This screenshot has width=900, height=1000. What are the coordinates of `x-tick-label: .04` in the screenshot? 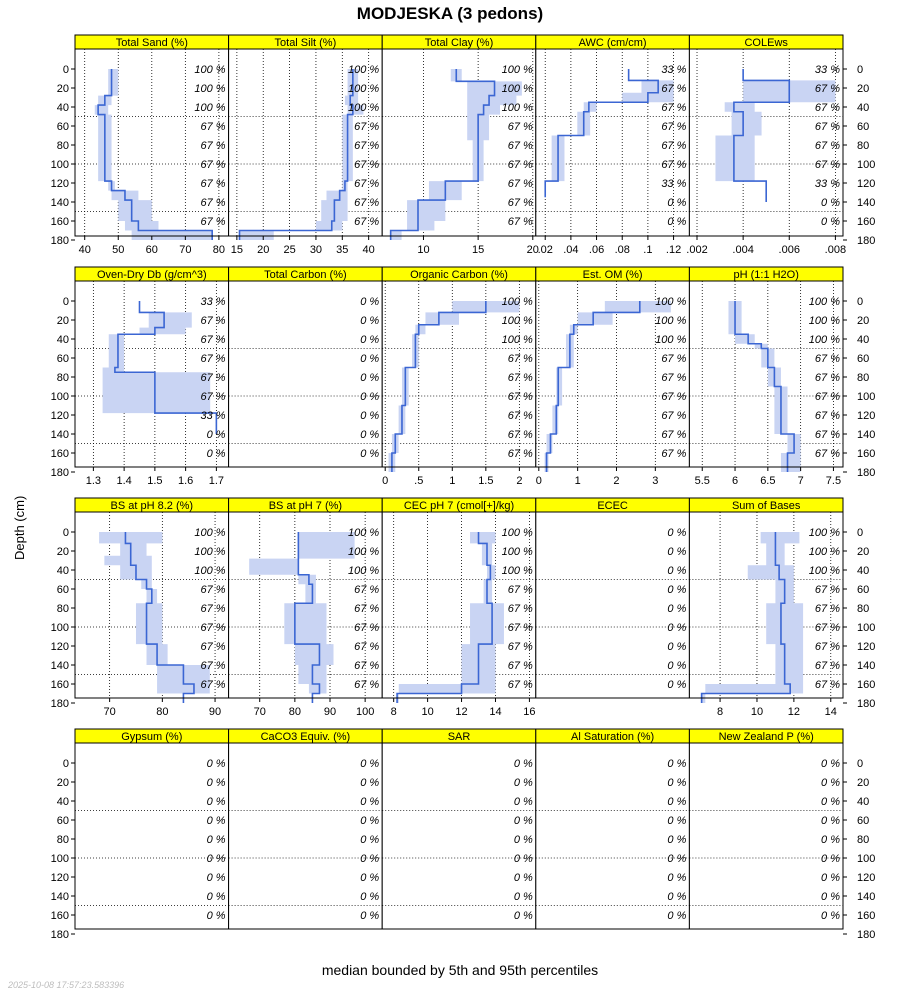 It's located at (570, 250).